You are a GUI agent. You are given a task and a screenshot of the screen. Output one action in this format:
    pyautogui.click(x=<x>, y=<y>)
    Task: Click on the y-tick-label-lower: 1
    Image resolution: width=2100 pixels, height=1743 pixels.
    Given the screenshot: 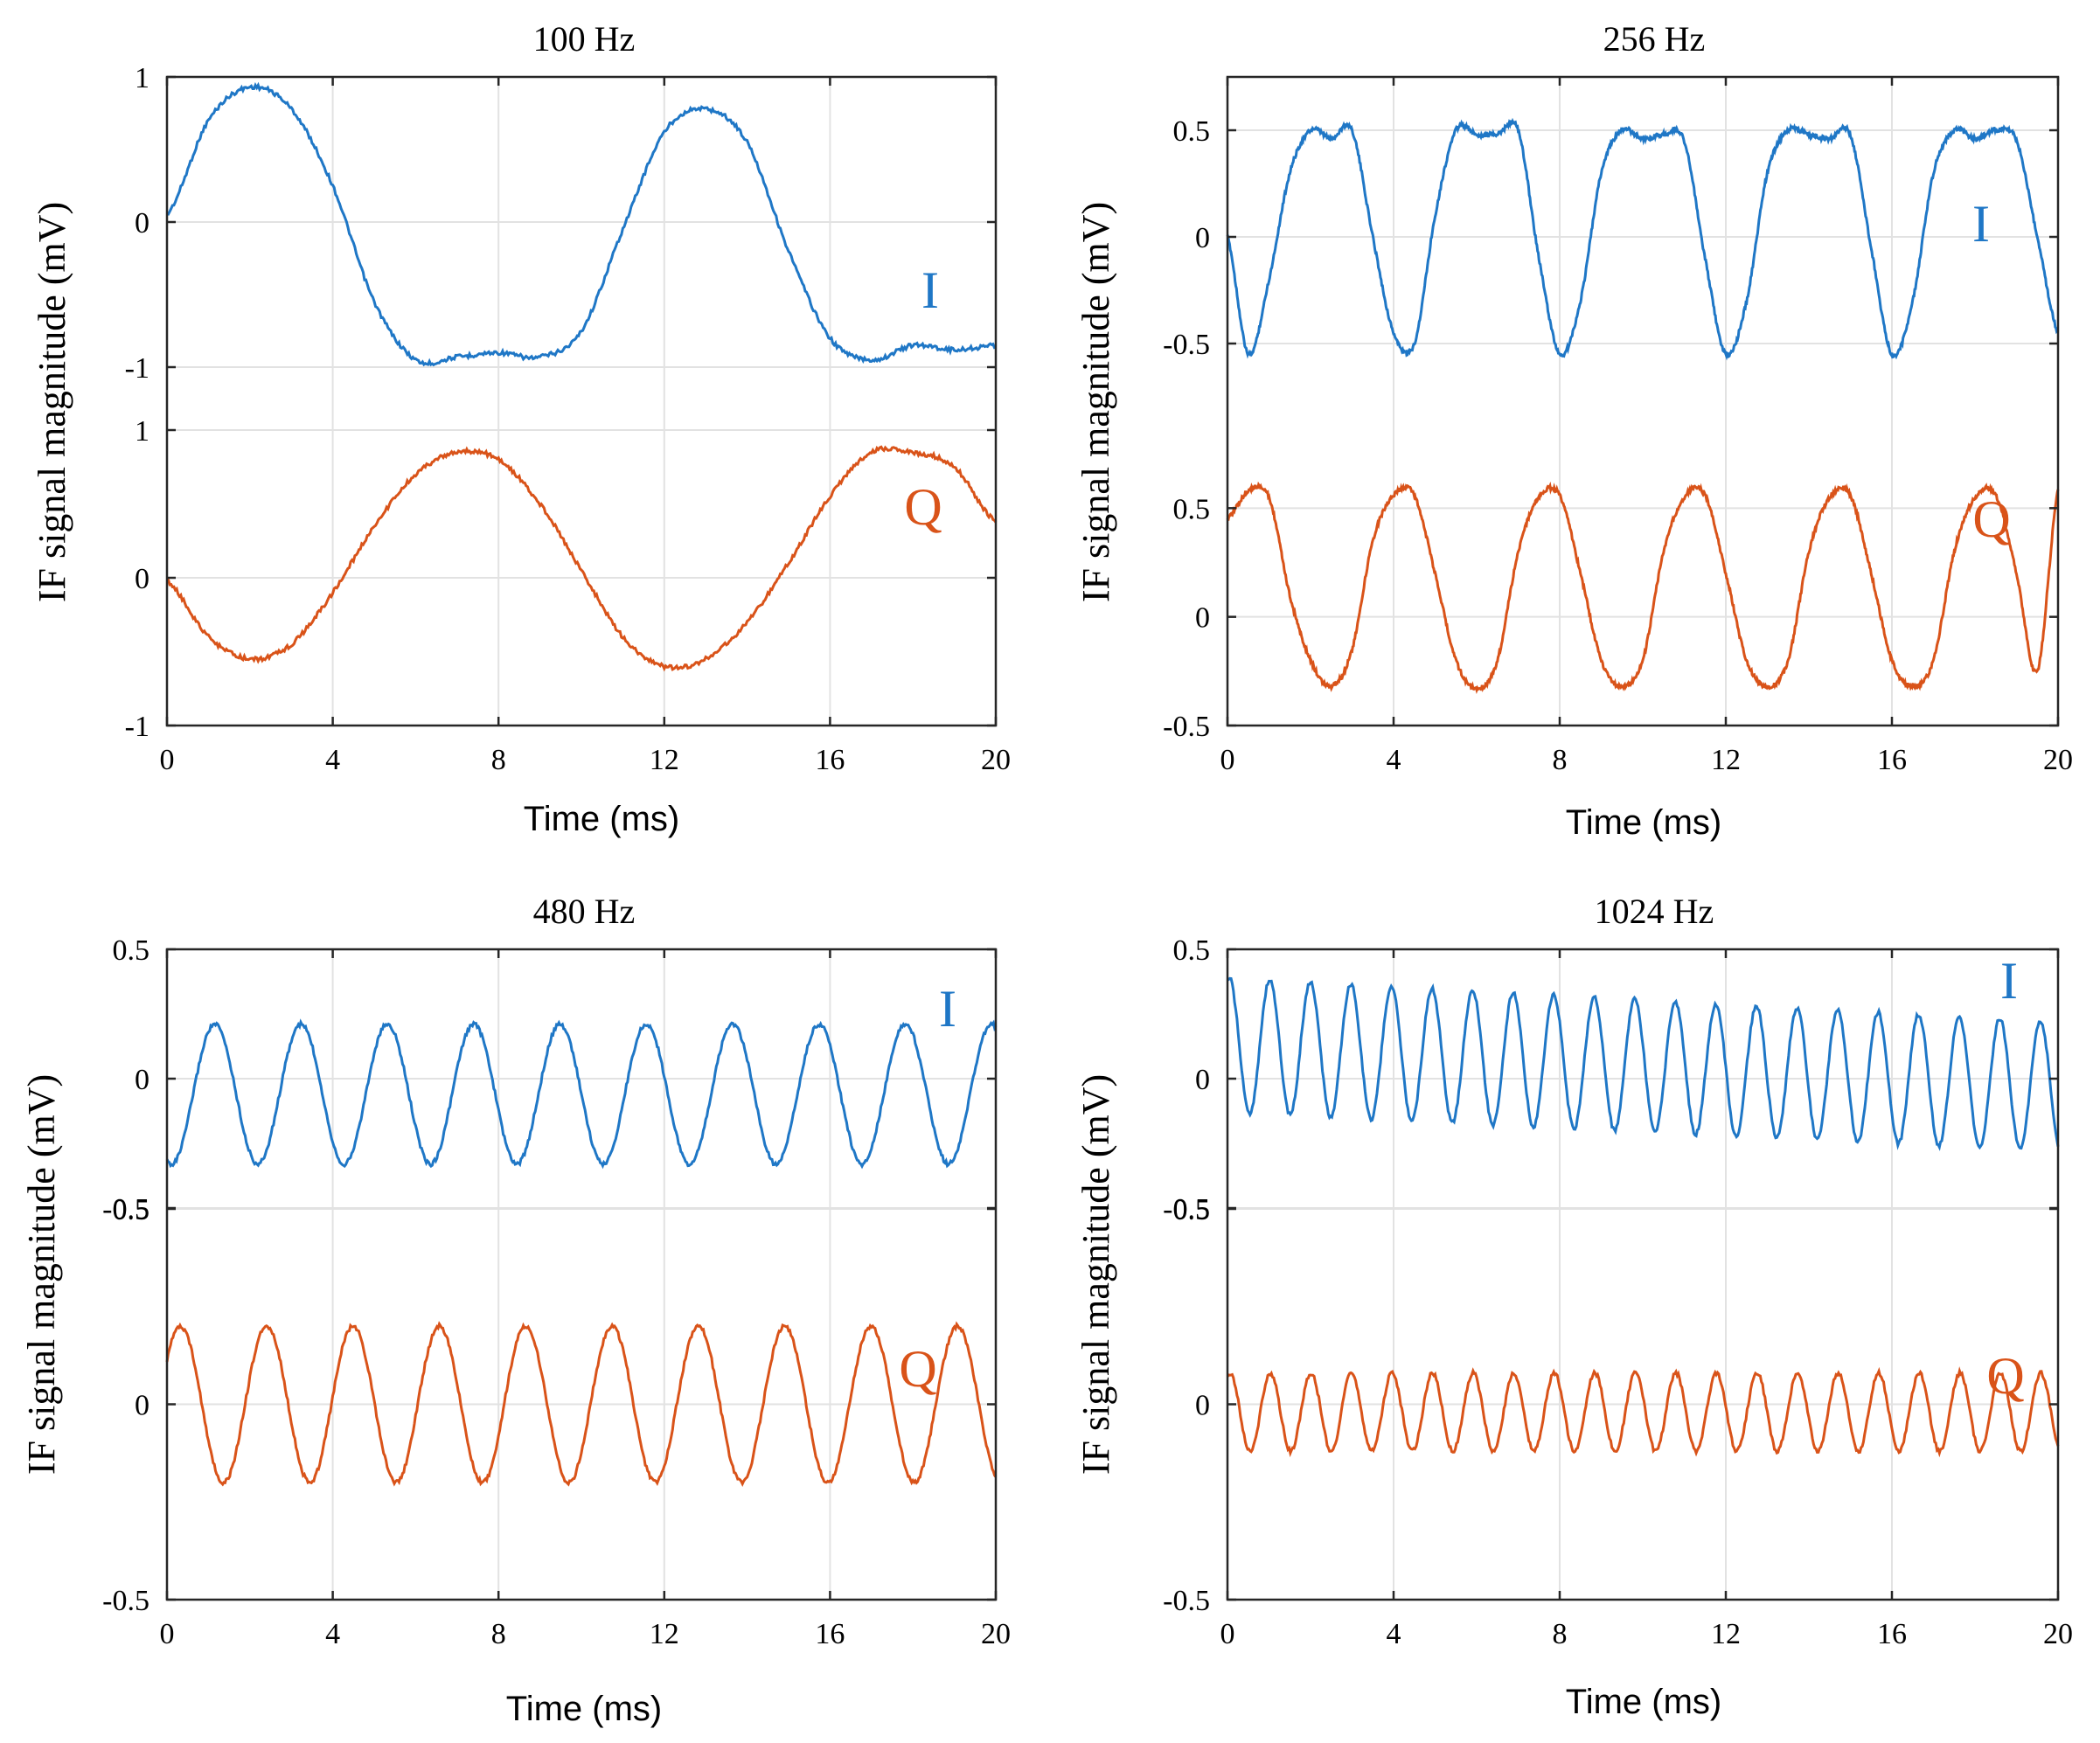 What is the action you would take?
    pyautogui.click(x=142, y=431)
    